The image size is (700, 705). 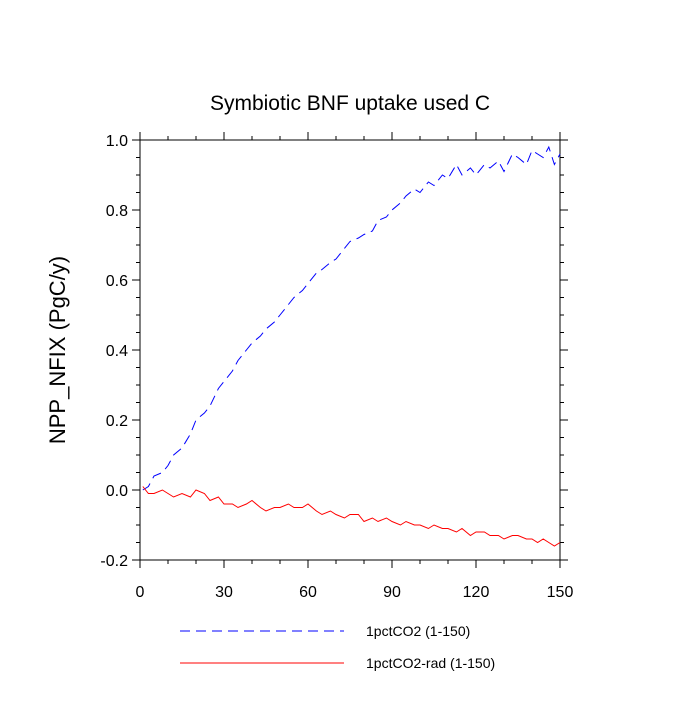 What do you see at coordinates (117, 351) in the screenshot?
I see `y-tick-label: 0.4` at bounding box center [117, 351].